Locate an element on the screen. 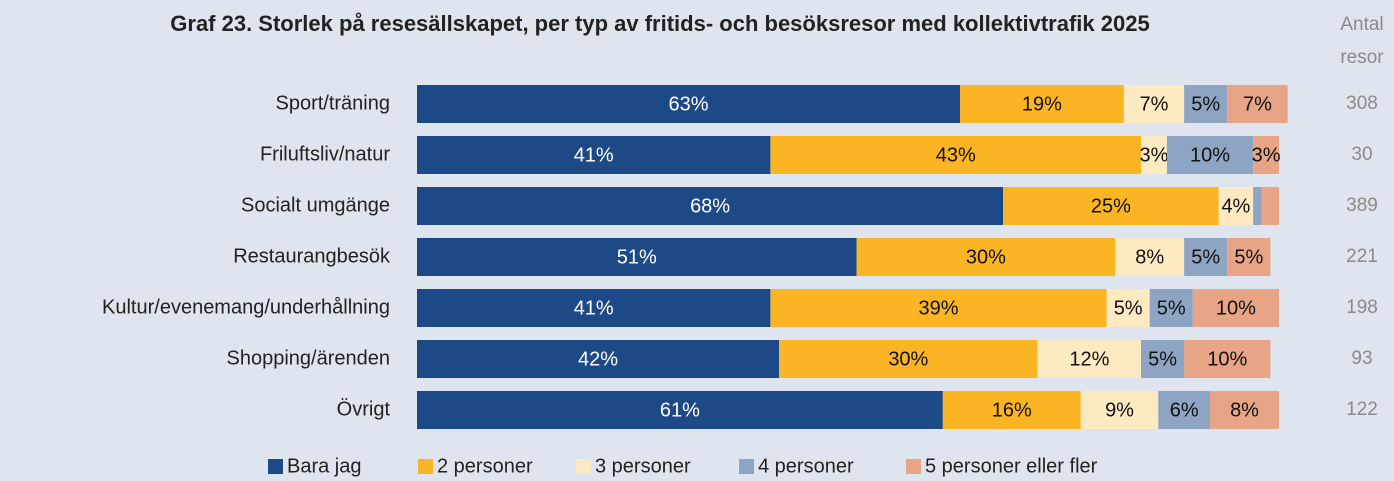 This screenshot has height=481, width=1394. value-label: 16% is located at coordinates (1012, 410).